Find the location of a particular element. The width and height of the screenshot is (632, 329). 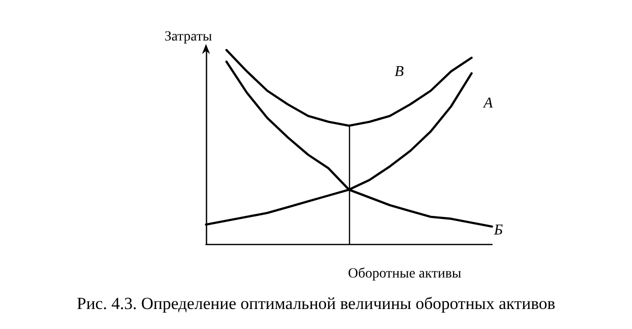

x-axis-title: Оборотные активы is located at coordinates (405, 274).